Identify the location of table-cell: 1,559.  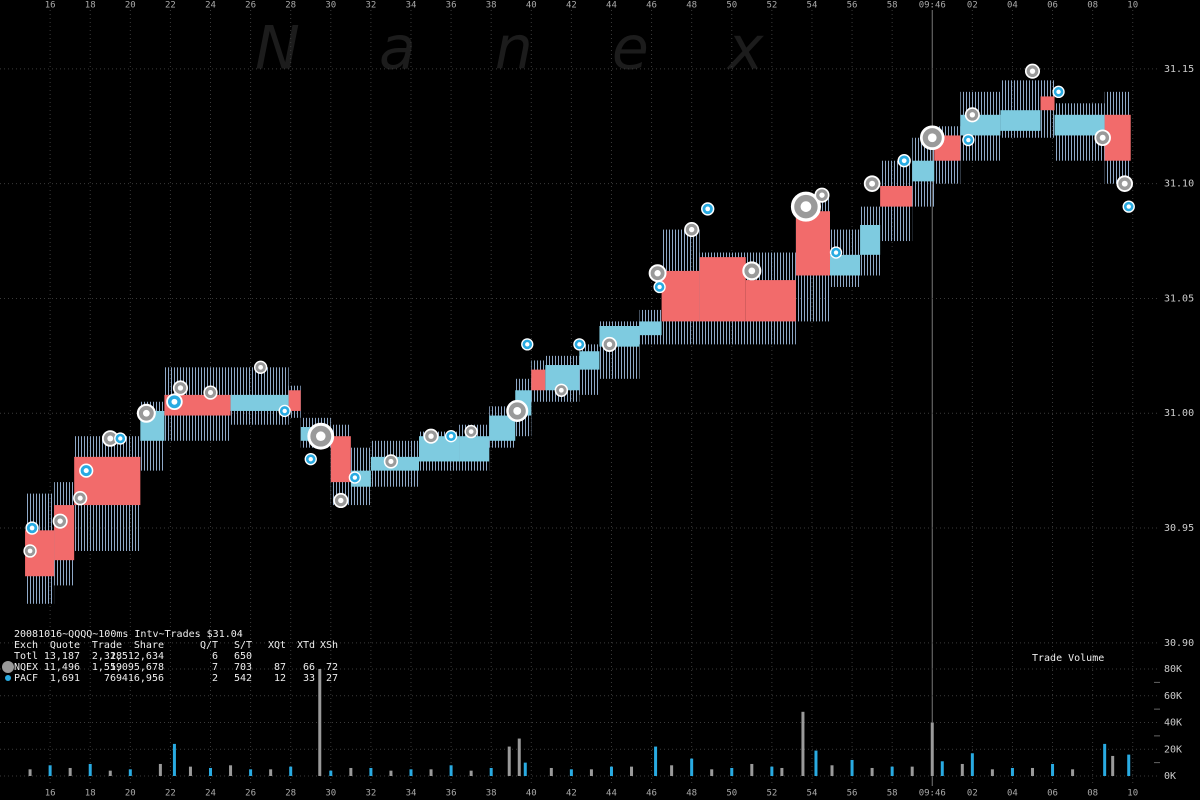
(107, 667).